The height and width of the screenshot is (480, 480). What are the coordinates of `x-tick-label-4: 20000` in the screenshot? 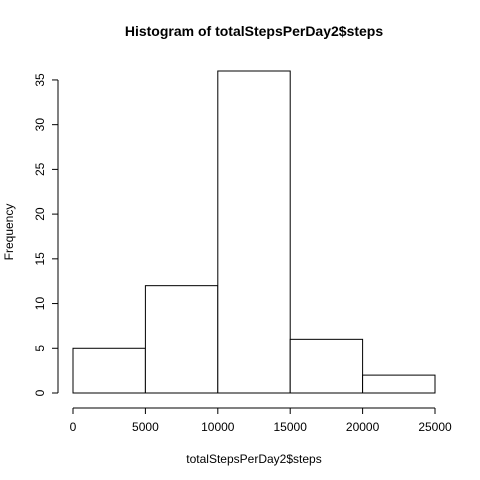 It's located at (363, 427).